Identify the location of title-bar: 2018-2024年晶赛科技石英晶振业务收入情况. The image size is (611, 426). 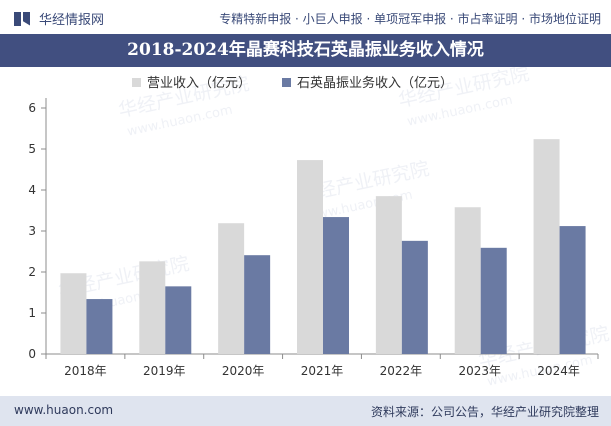
(305, 50).